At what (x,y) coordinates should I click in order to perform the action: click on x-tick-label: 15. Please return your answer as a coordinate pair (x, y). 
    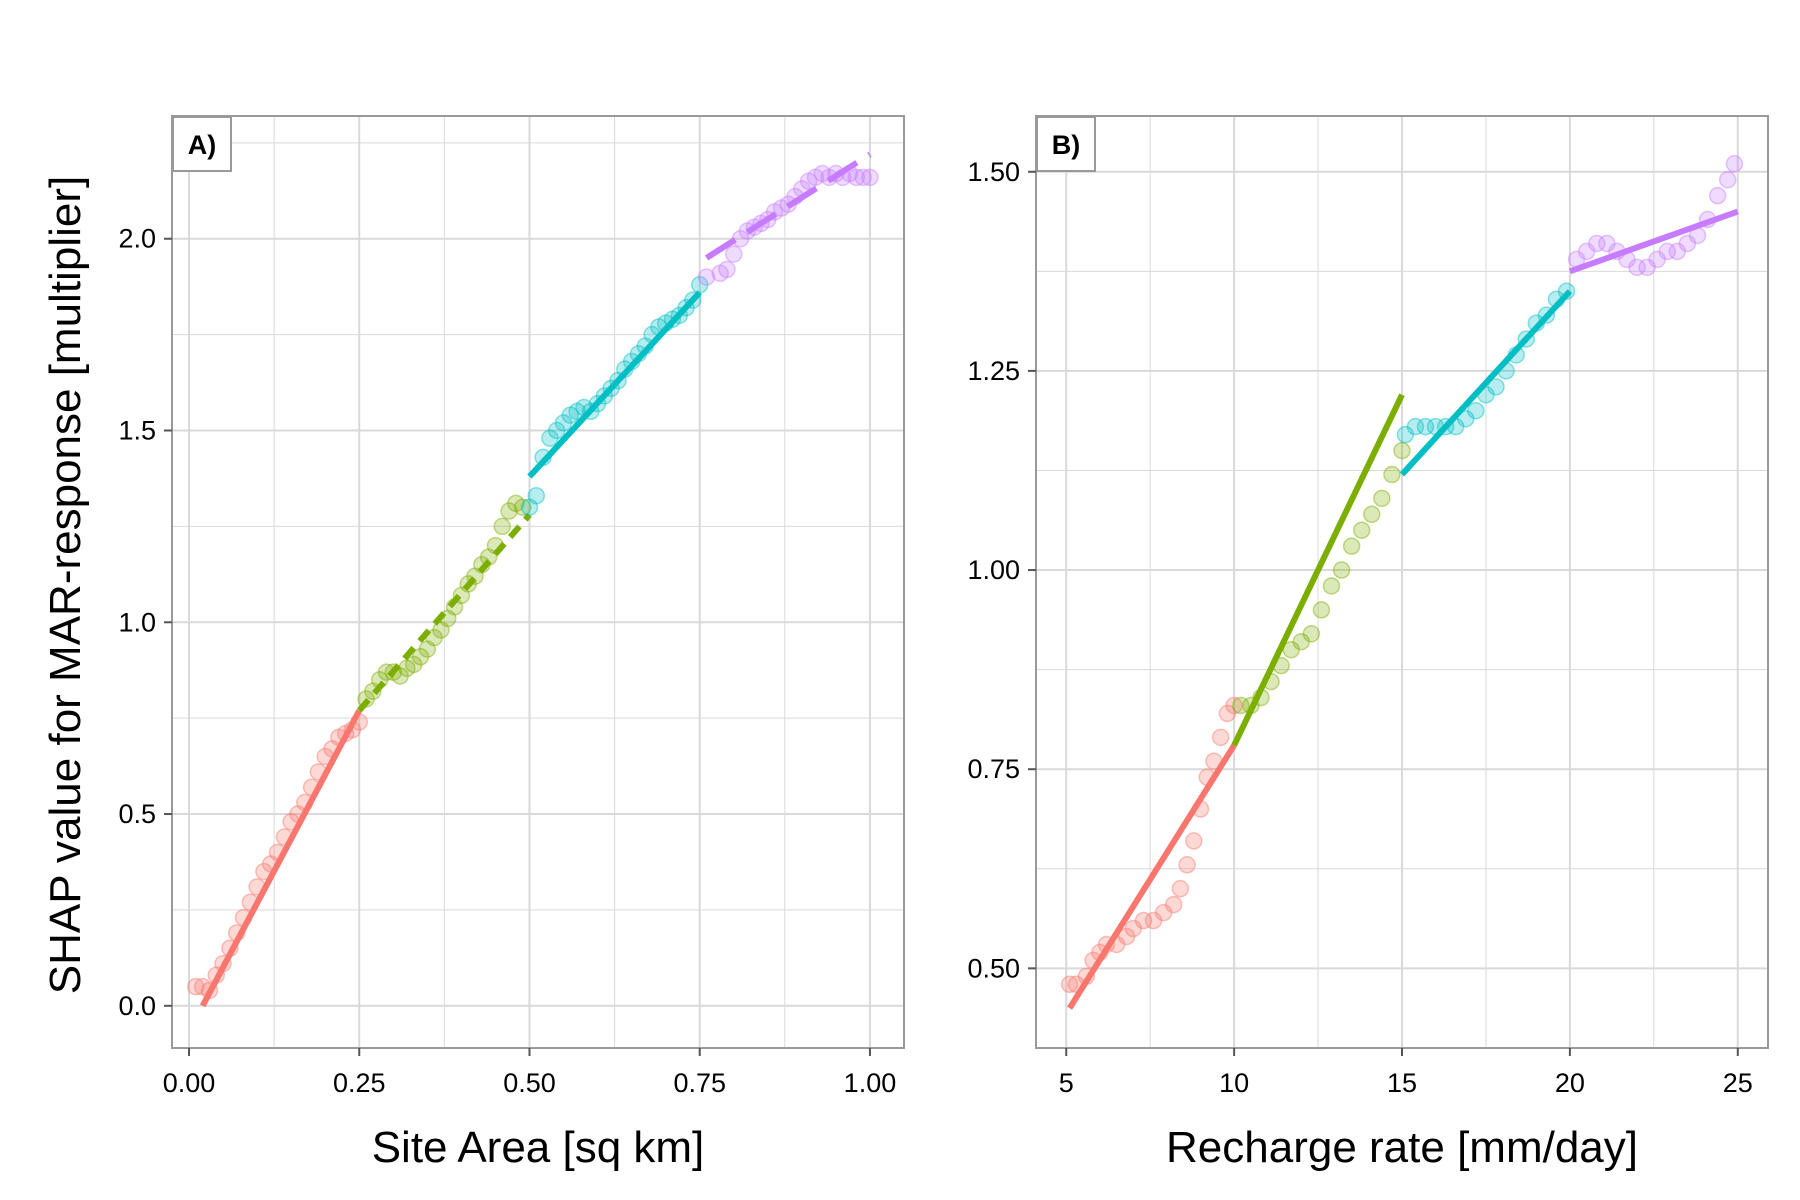
    Looking at the image, I should click on (1402, 1083).